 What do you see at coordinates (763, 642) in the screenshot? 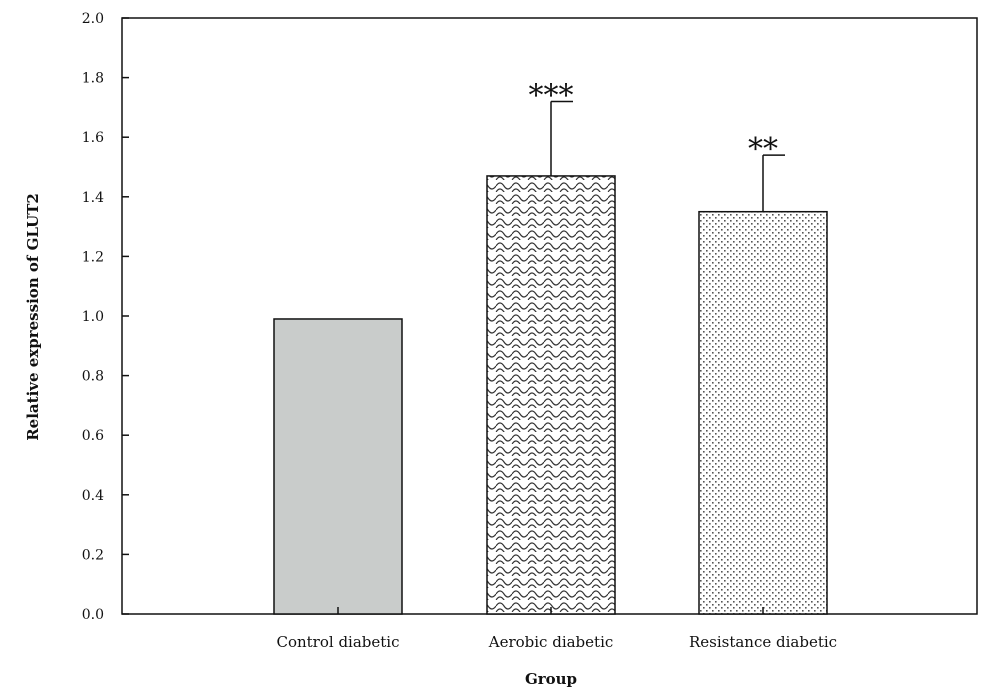
I see `x-category-label: Resistance diabetic` at bounding box center [763, 642].